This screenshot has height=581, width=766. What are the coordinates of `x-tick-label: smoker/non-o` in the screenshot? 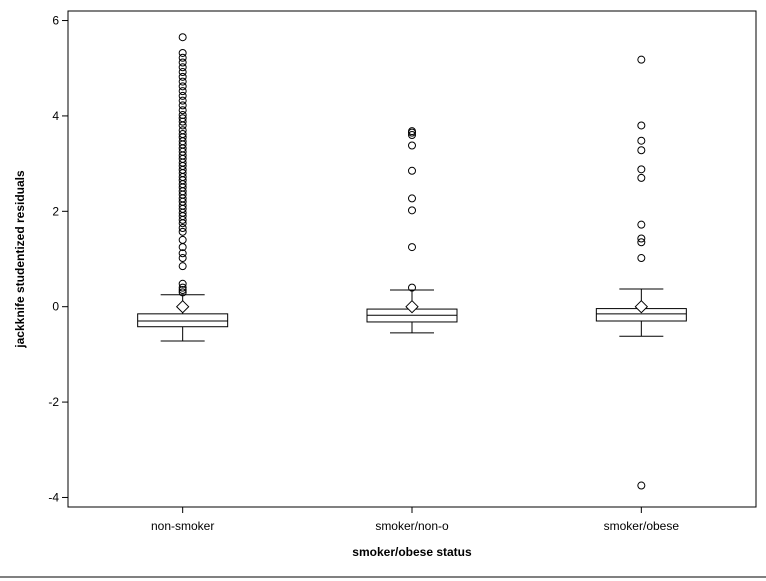 It's located at (412, 526).